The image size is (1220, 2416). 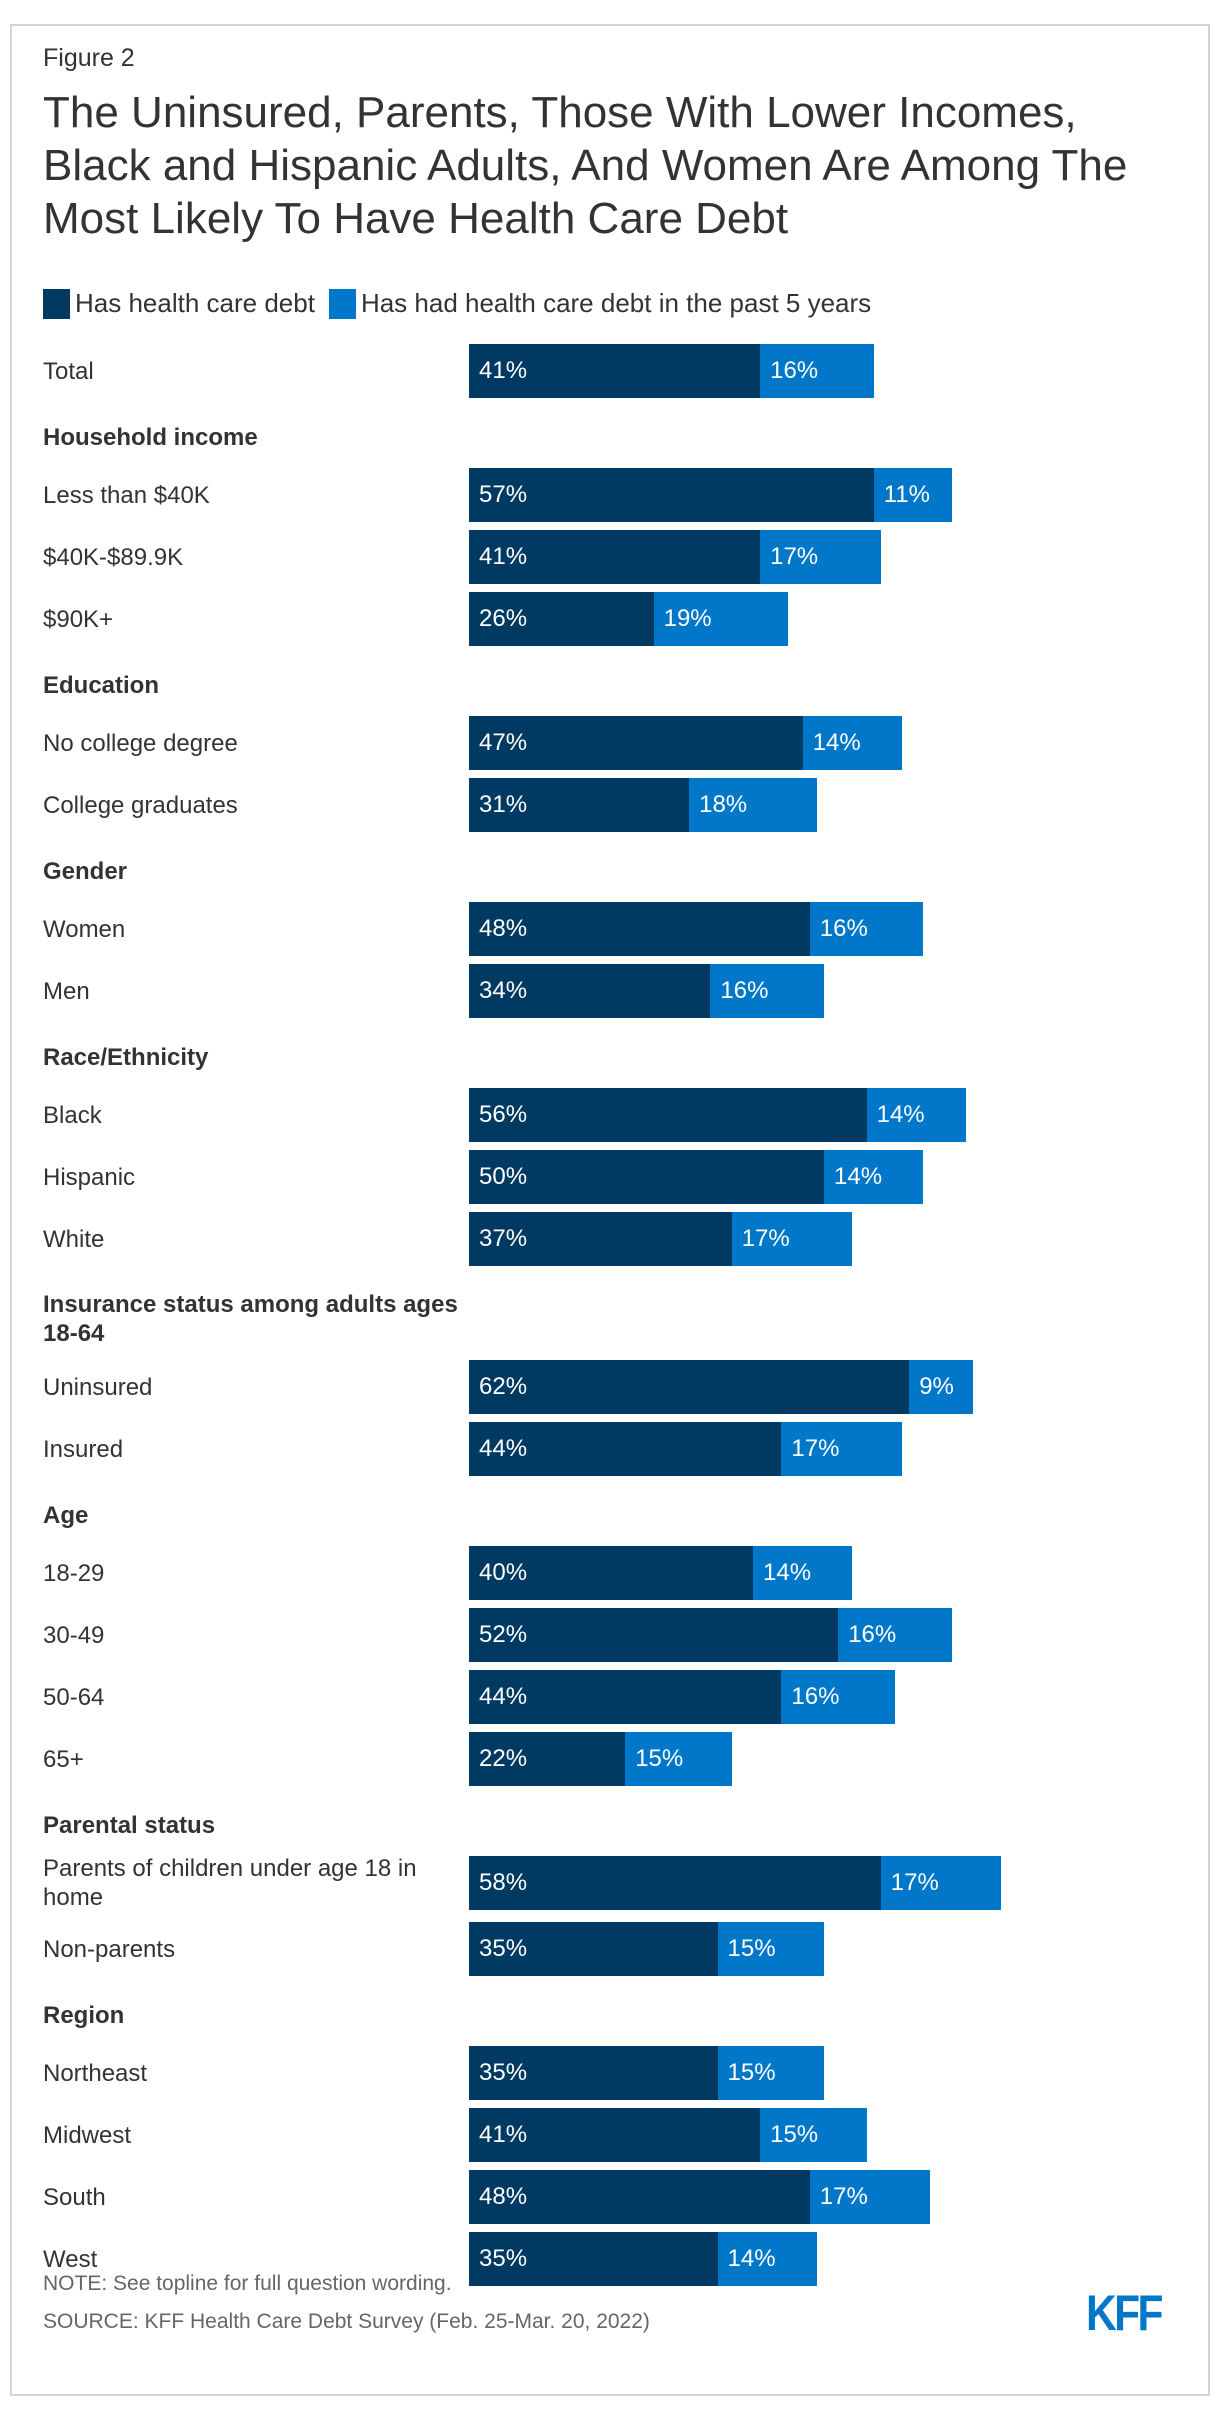 What do you see at coordinates (72, 1115) in the screenshot?
I see `category-label: Black` at bounding box center [72, 1115].